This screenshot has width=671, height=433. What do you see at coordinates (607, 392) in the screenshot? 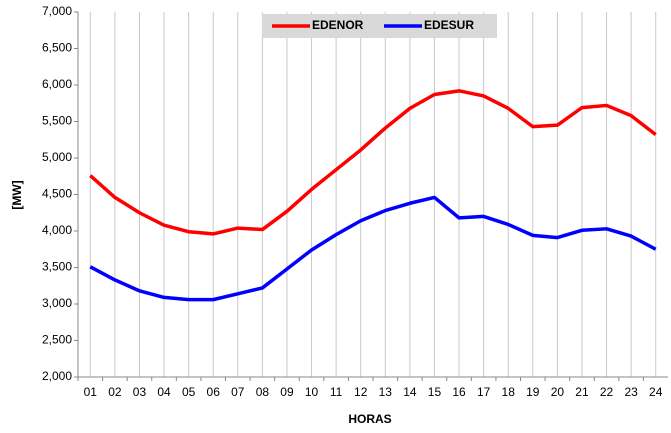
I see `x-tick-label: 22` at bounding box center [607, 392].